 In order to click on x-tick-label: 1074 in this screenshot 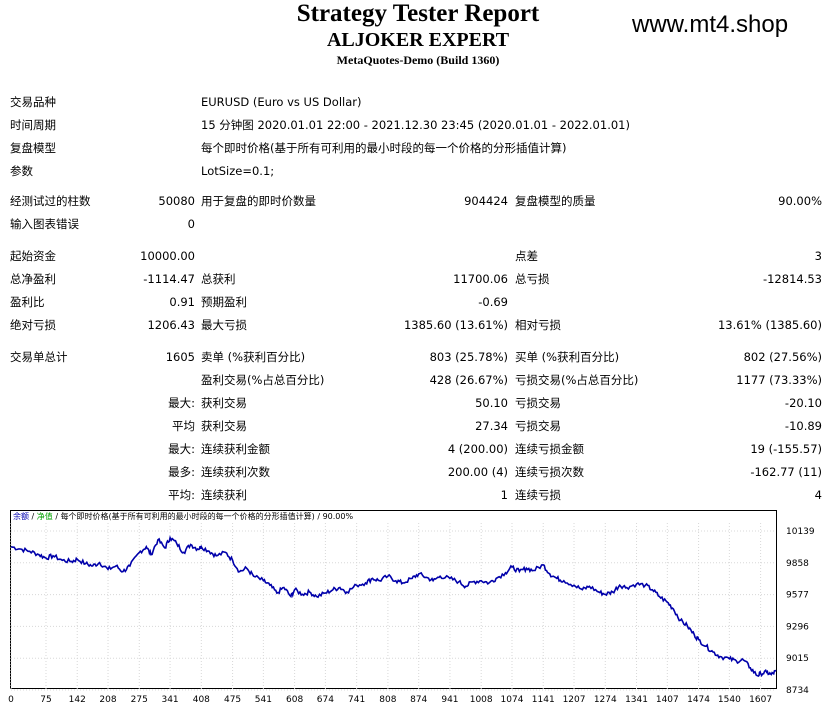, I will do `click(512, 700)`.